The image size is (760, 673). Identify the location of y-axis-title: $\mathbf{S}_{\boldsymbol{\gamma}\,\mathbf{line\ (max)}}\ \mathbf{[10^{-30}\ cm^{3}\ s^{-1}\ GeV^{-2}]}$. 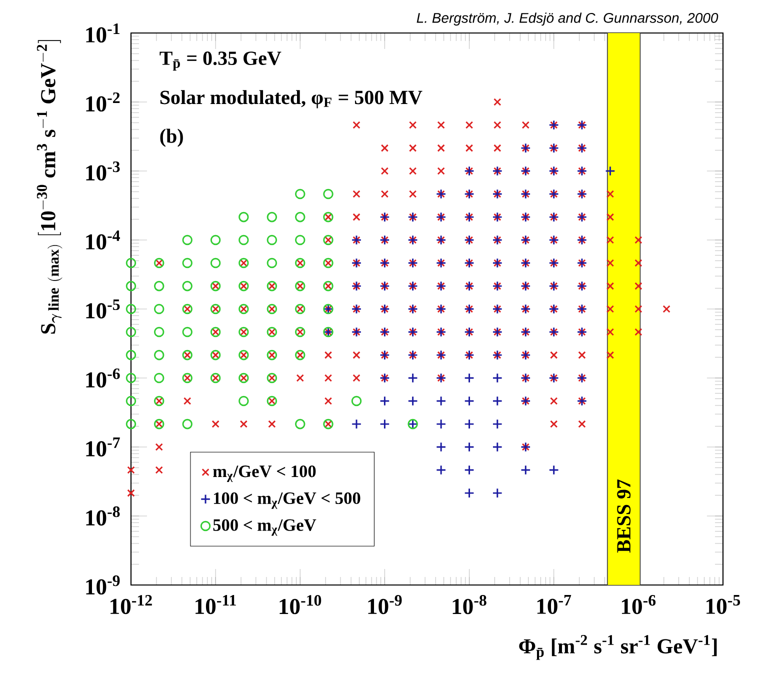
(49, 187).